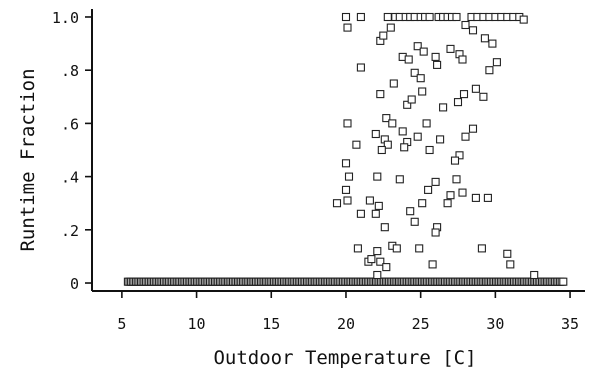 This screenshot has width=600, height=375. Describe the element at coordinates (346, 324) in the screenshot. I see `x-tick-label: 20` at that location.